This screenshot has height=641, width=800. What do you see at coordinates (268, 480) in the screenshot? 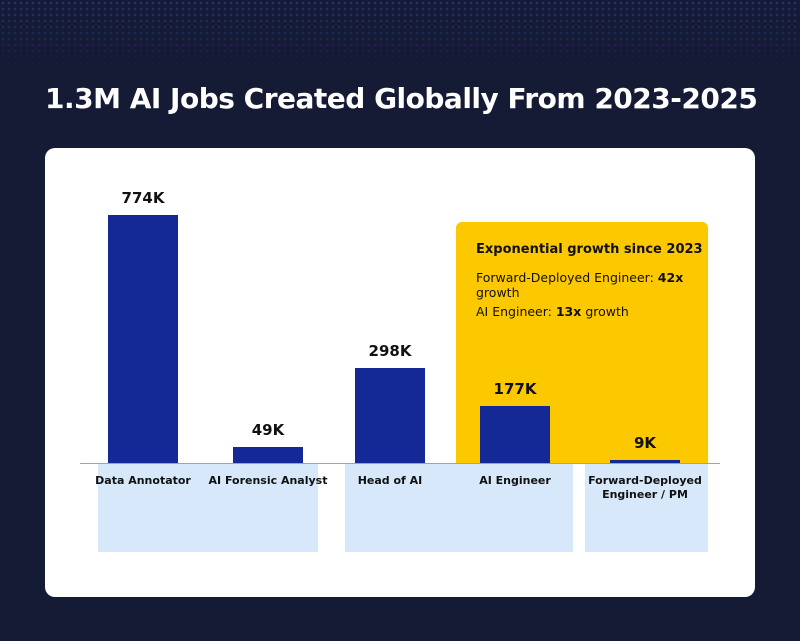
I see `x-tick-label: AI Forensic Analyst` at bounding box center [268, 480].